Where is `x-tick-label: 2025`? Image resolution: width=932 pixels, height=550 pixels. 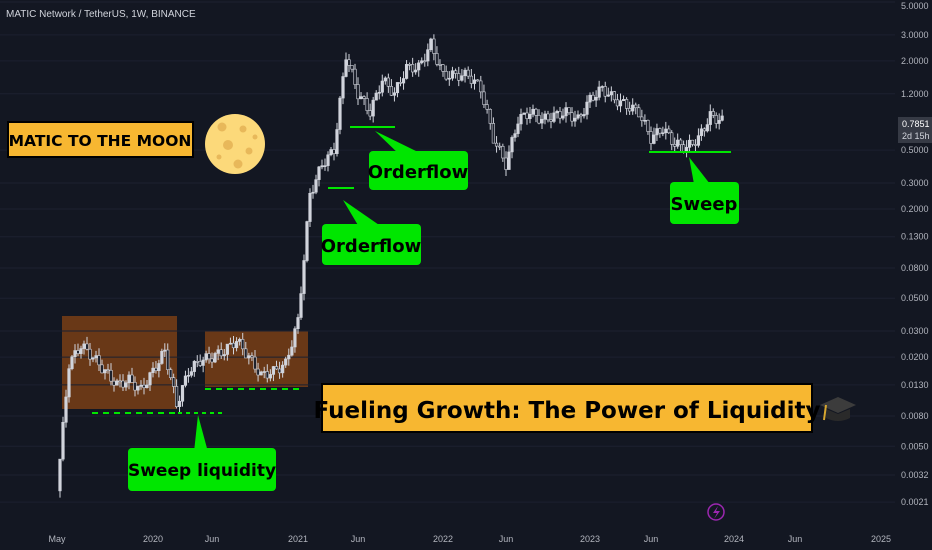 x-tick-label: 2025 is located at coordinates (881, 539).